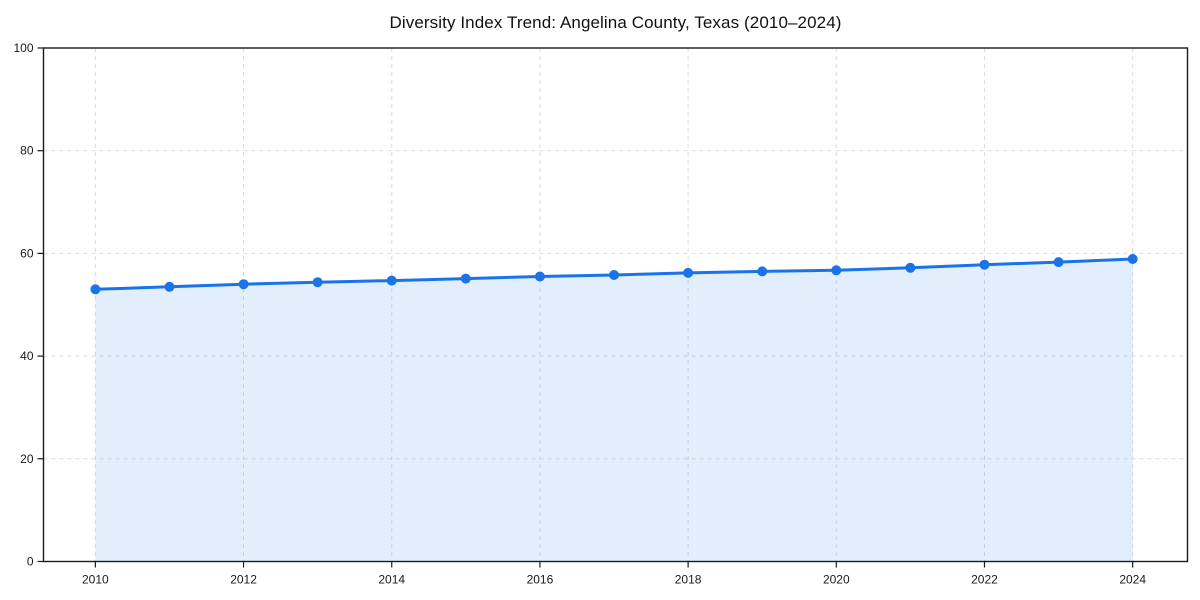 This screenshot has width=1200, height=600. I want to click on x-tick-label: 2012, so click(243, 580).